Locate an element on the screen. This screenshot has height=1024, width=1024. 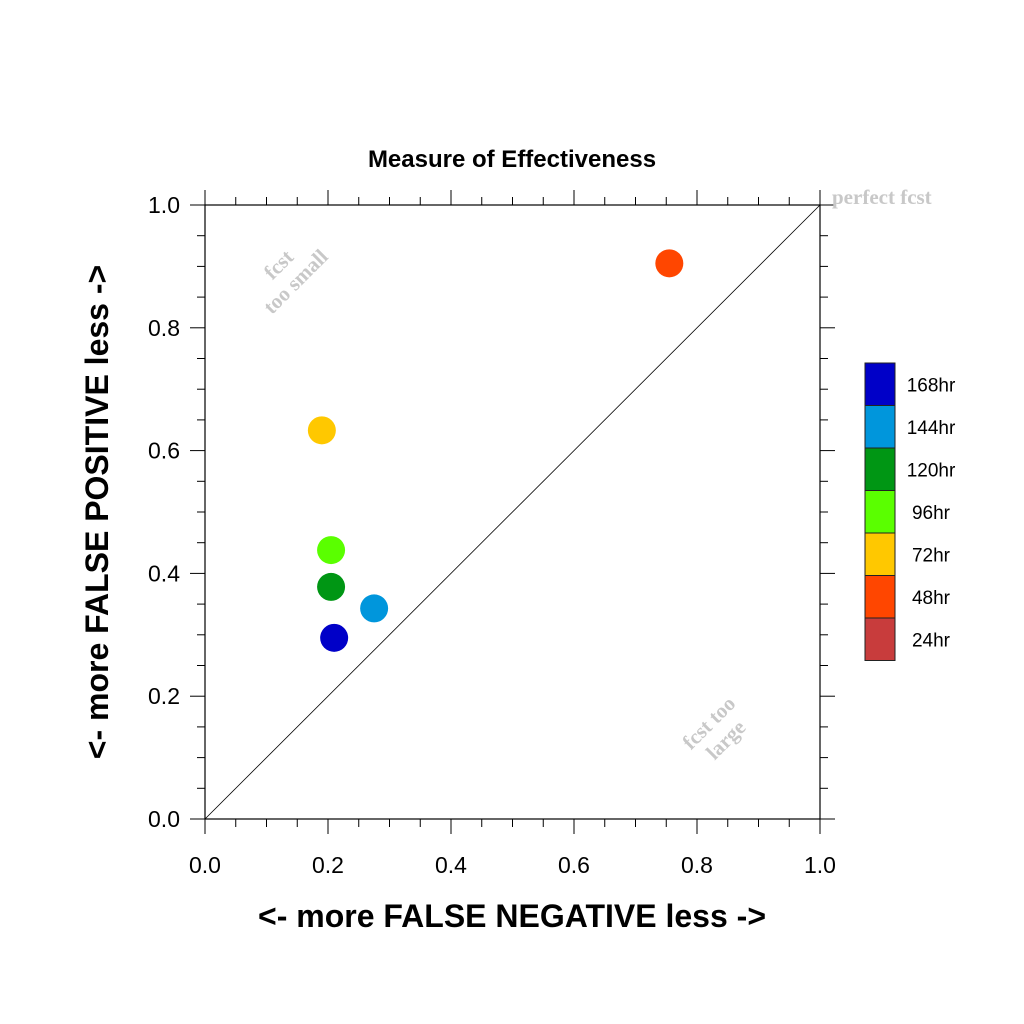
x-axis-label: <- more FALSE NEGATIVE less -> is located at coordinates (512, 916).